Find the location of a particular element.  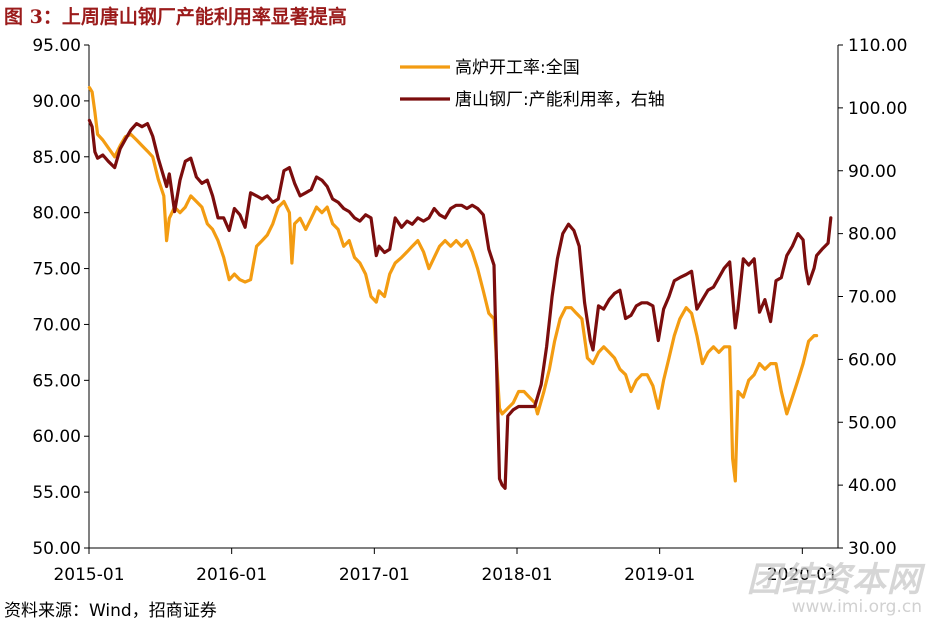

y-tick-label-right: 80.00 is located at coordinates (872, 235).